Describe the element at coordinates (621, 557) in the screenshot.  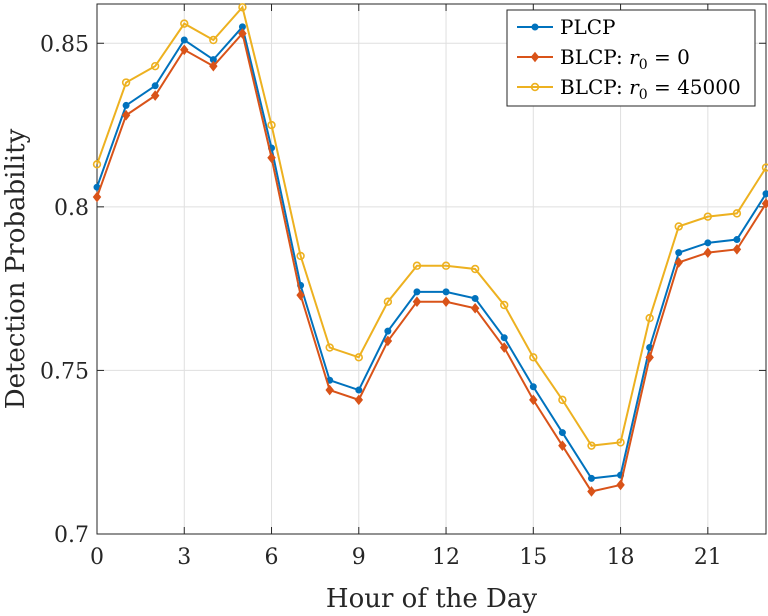
I see `x-tick-label: 18` at that location.